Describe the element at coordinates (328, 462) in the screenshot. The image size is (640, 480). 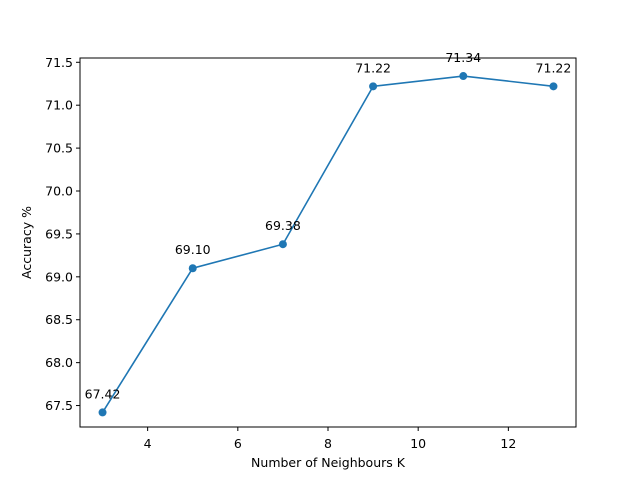
I see `x-axis-label: Number of Neighbours K` at that location.